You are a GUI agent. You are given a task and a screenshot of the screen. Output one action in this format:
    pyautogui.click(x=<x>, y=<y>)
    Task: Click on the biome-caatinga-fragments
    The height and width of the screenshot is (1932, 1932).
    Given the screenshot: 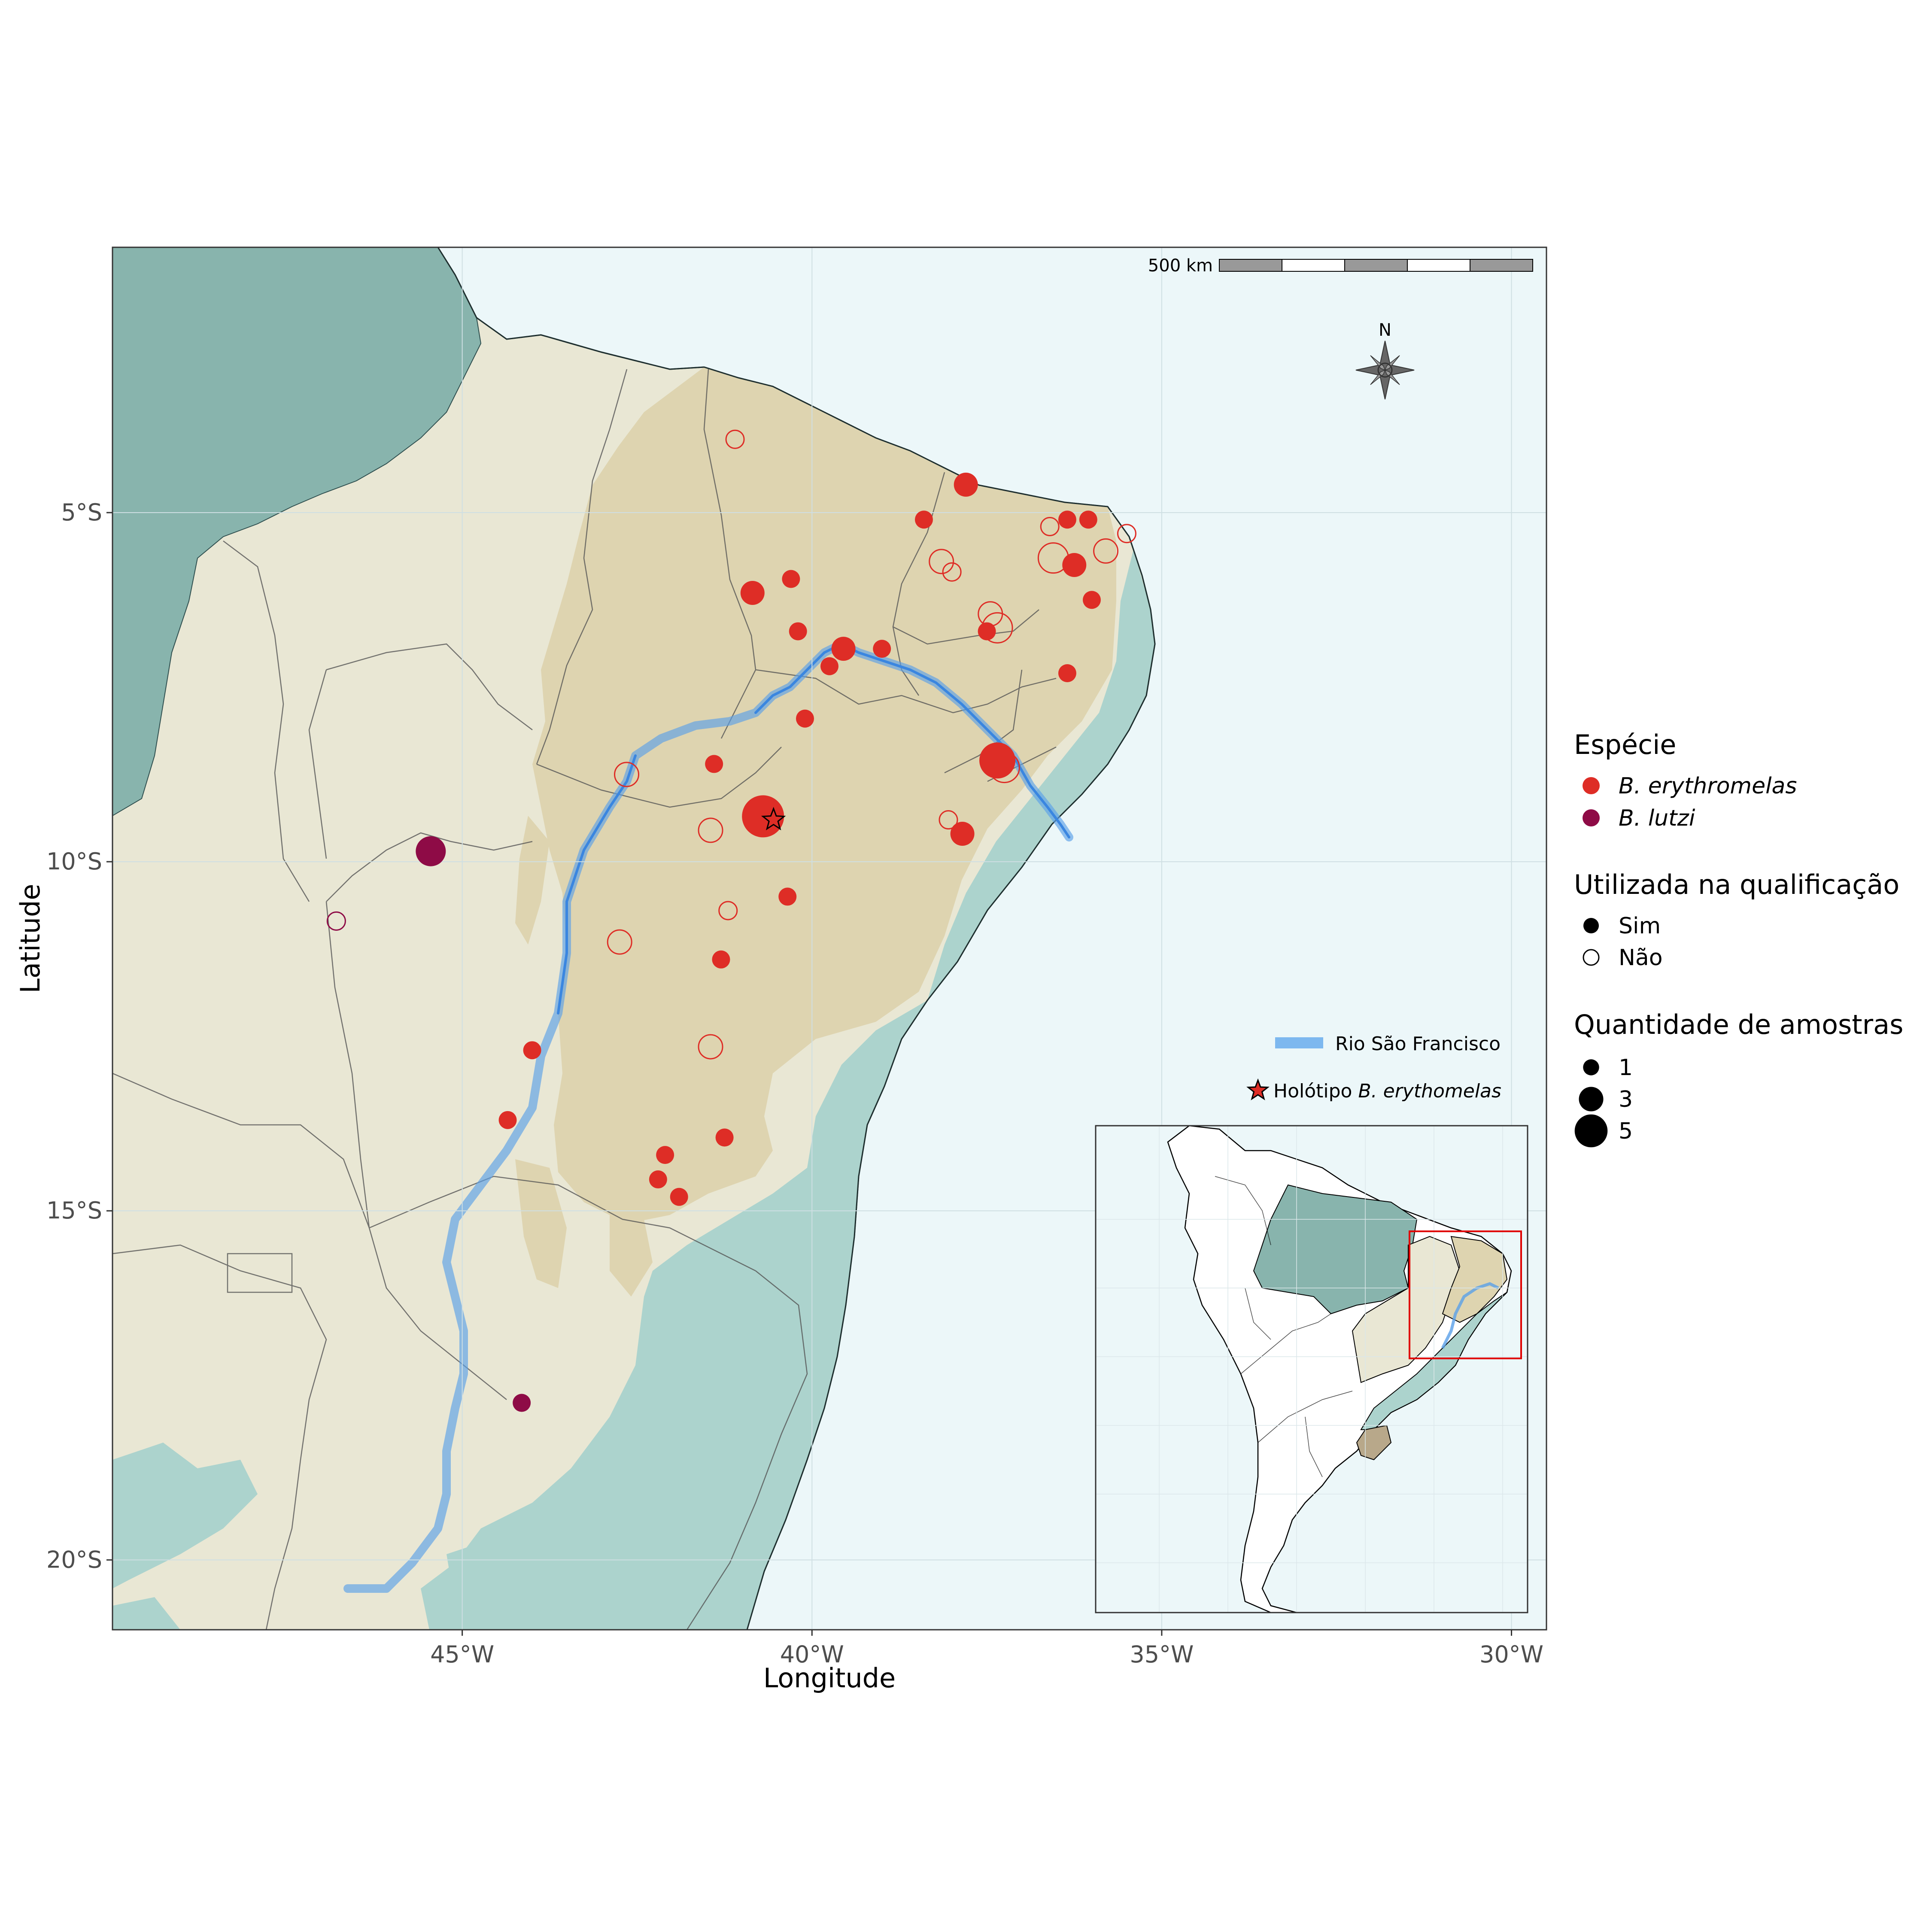 What is the action you would take?
    pyautogui.click(x=584, y=1056)
    